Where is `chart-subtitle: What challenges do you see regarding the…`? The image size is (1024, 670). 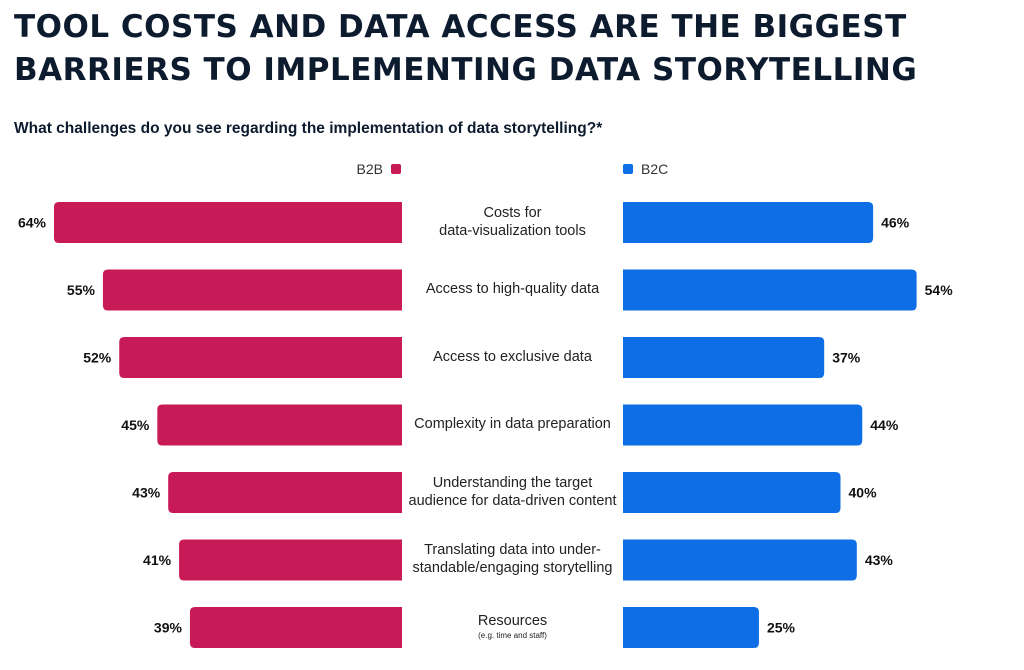 chart-subtitle: What challenges do you see regarding the… is located at coordinates (308, 128).